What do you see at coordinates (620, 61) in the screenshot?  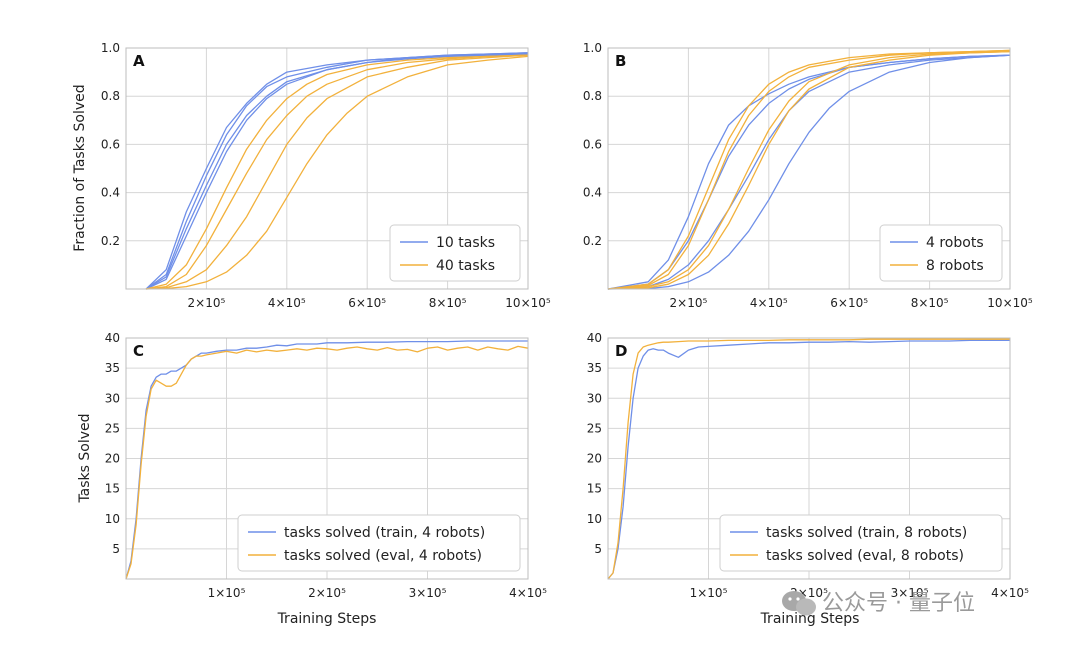 I see `panel-letter-b: B` at bounding box center [620, 61].